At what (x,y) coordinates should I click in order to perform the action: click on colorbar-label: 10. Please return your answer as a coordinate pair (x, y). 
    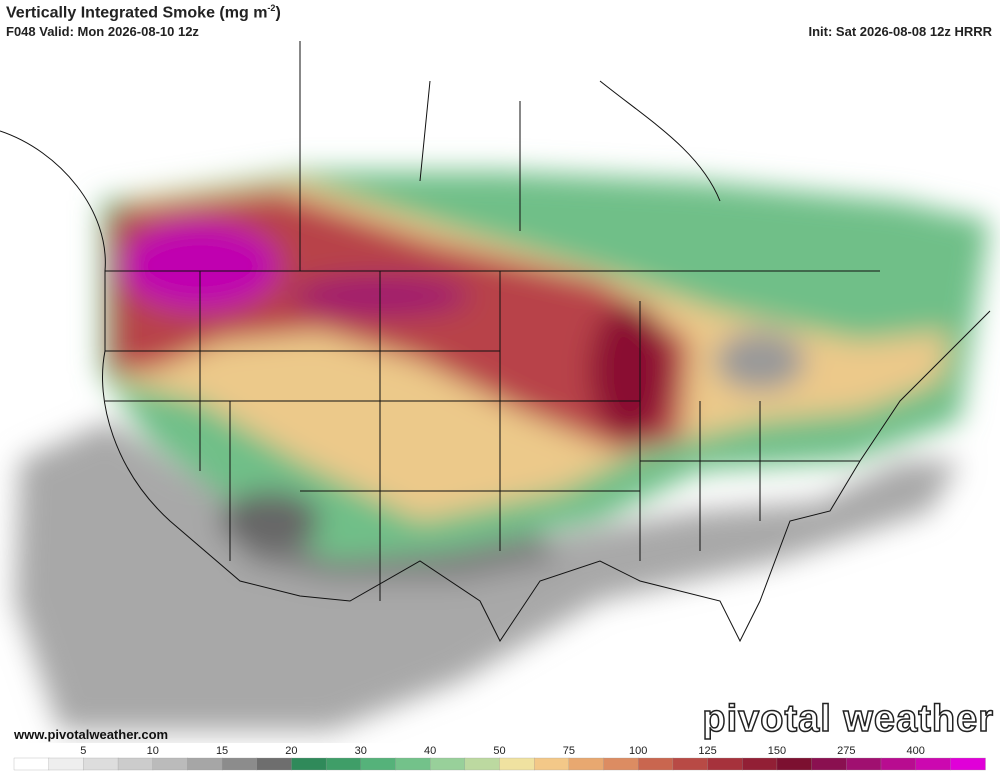
    Looking at the image, I should click on (153, 751).